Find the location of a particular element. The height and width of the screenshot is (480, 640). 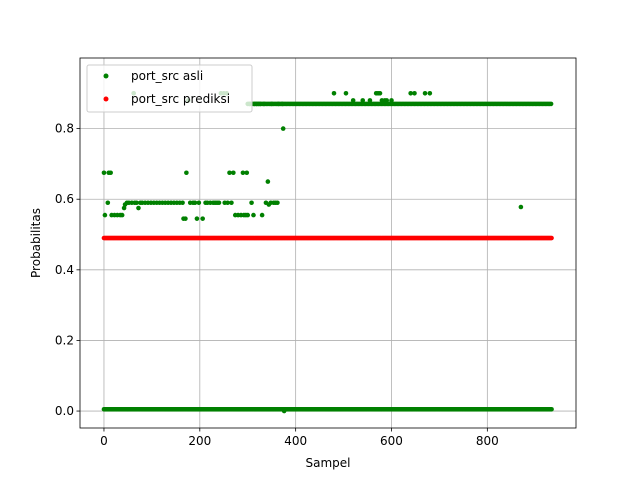

x-tick-label: 600 is located at coordinates (391, 441).